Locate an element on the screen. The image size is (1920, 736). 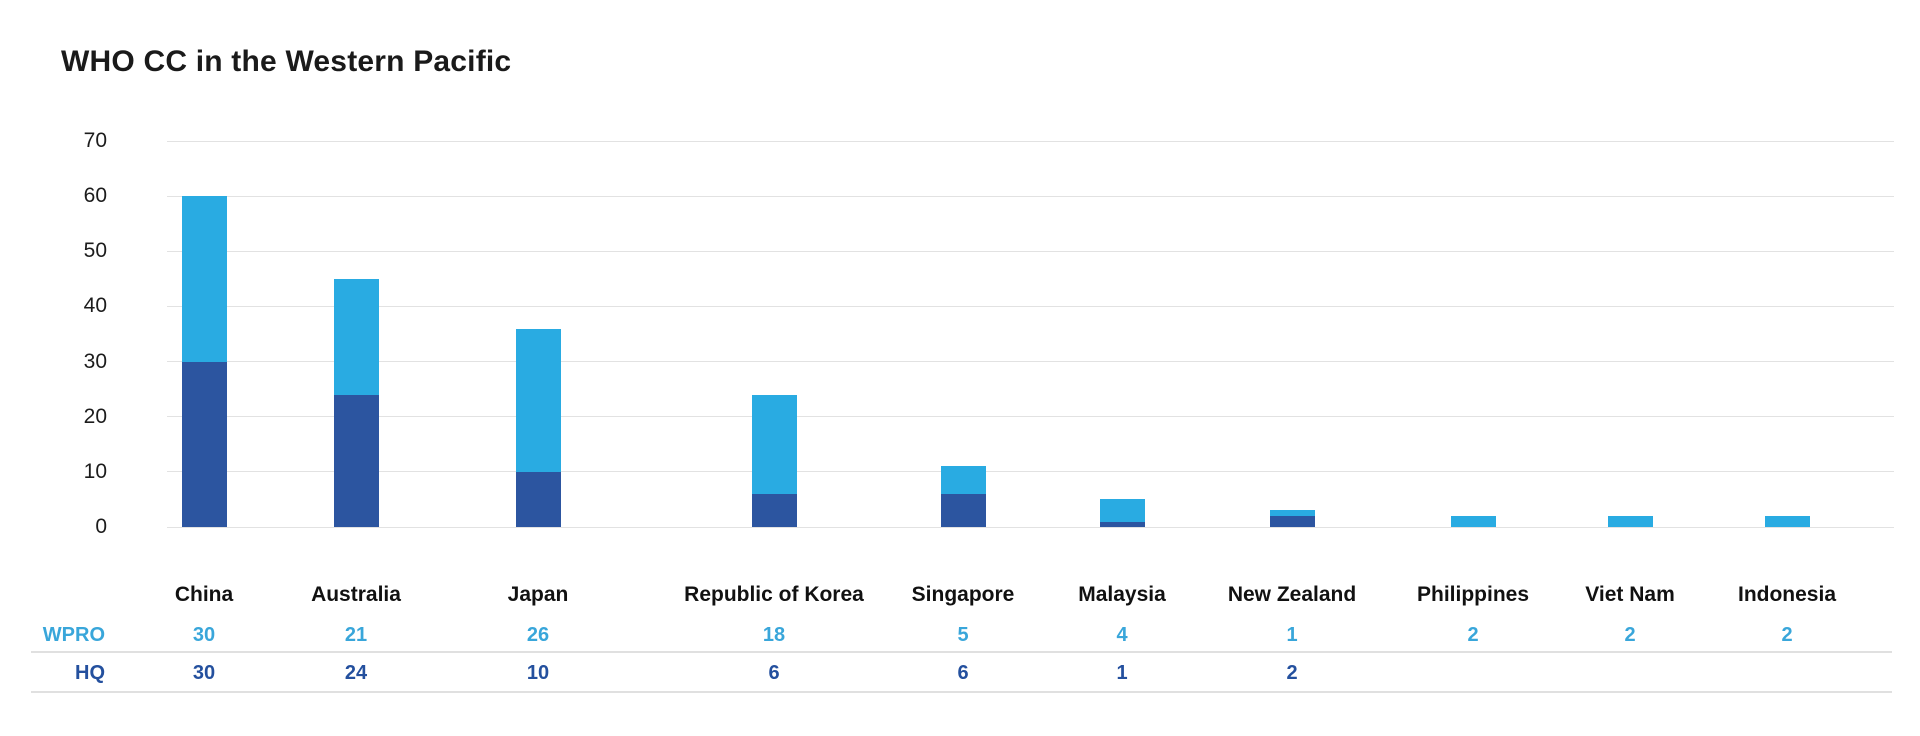
cell-hq-malaysia: 1 is located at coordinates (1122, 673).